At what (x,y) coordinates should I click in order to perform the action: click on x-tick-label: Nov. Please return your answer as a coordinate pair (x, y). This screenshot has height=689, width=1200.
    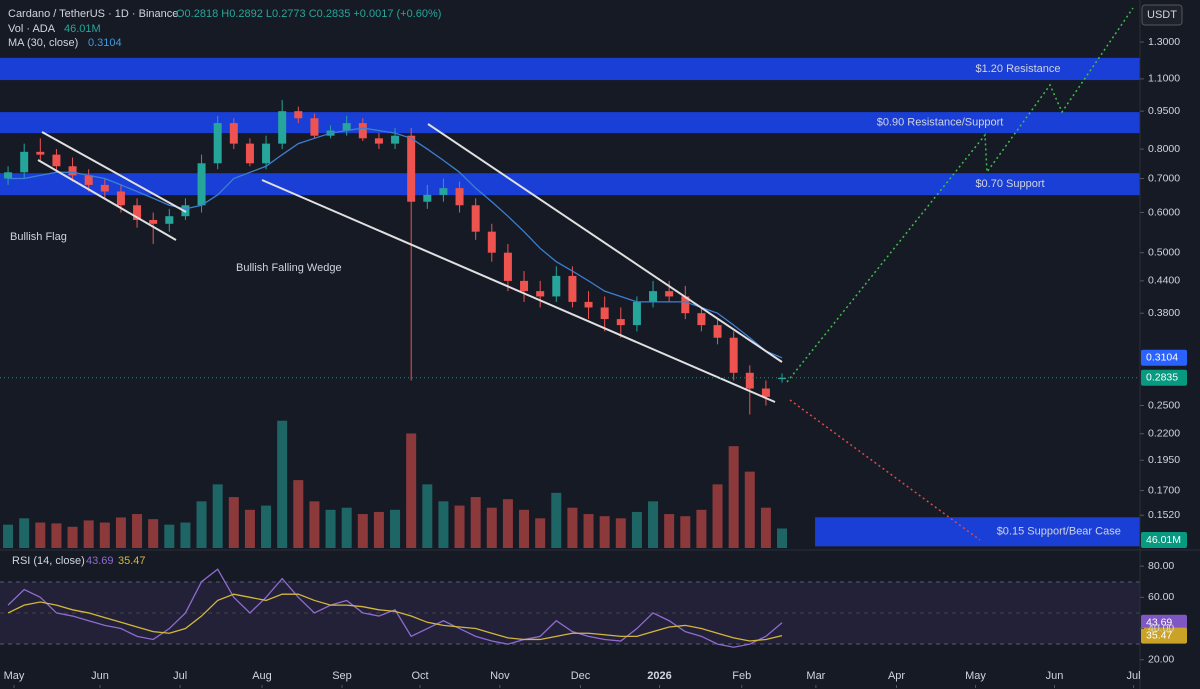
    Looking at the image, I should click on (500, 676).